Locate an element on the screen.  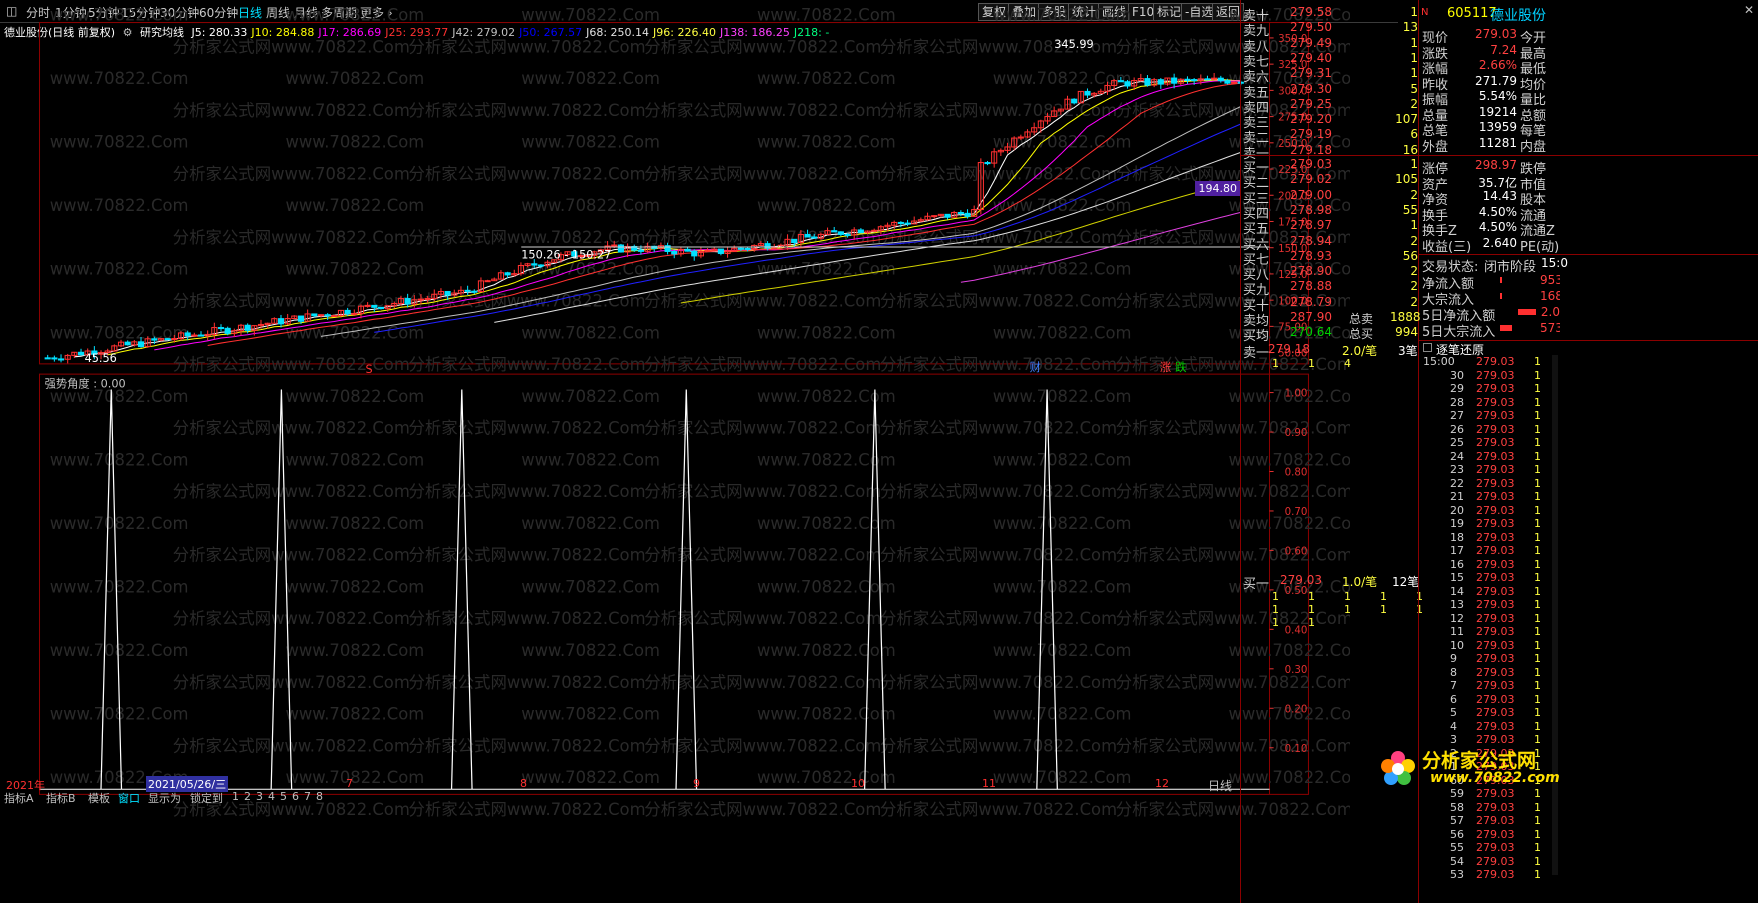
event-marker: S is located at coordinates (368, 369).